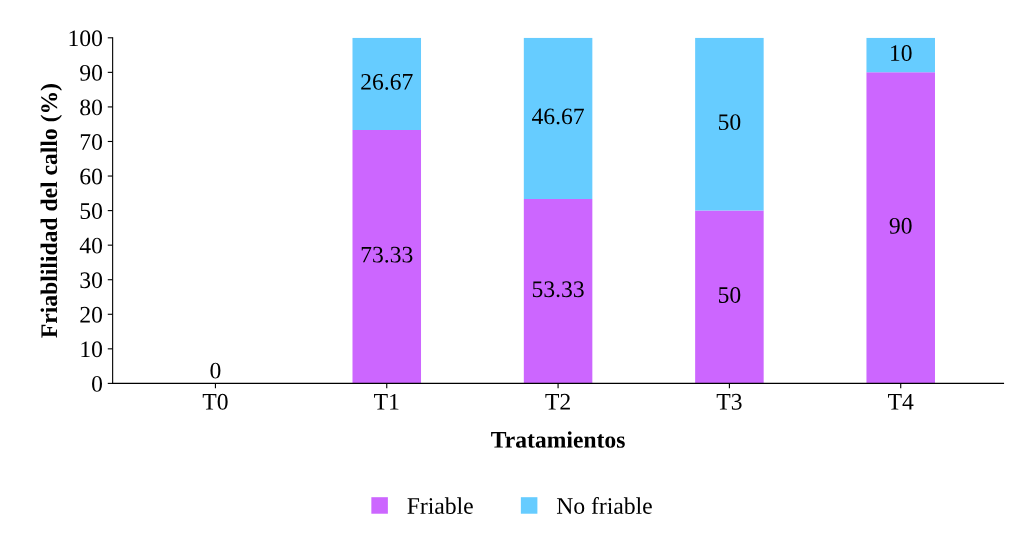  What do you see at coordinates (51, 211) in the screenshot?
I see `y-axis-title: Friablilidad del callo (%)` at bounding box center [51, 211].